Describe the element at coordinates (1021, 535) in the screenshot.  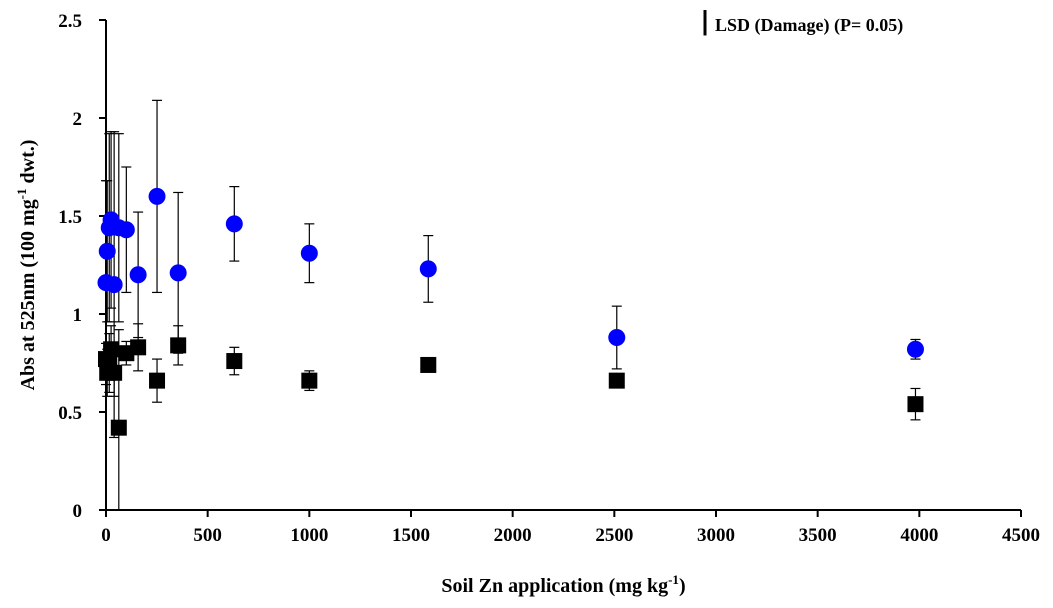
I see `x-tick-label: 4500` at that location.